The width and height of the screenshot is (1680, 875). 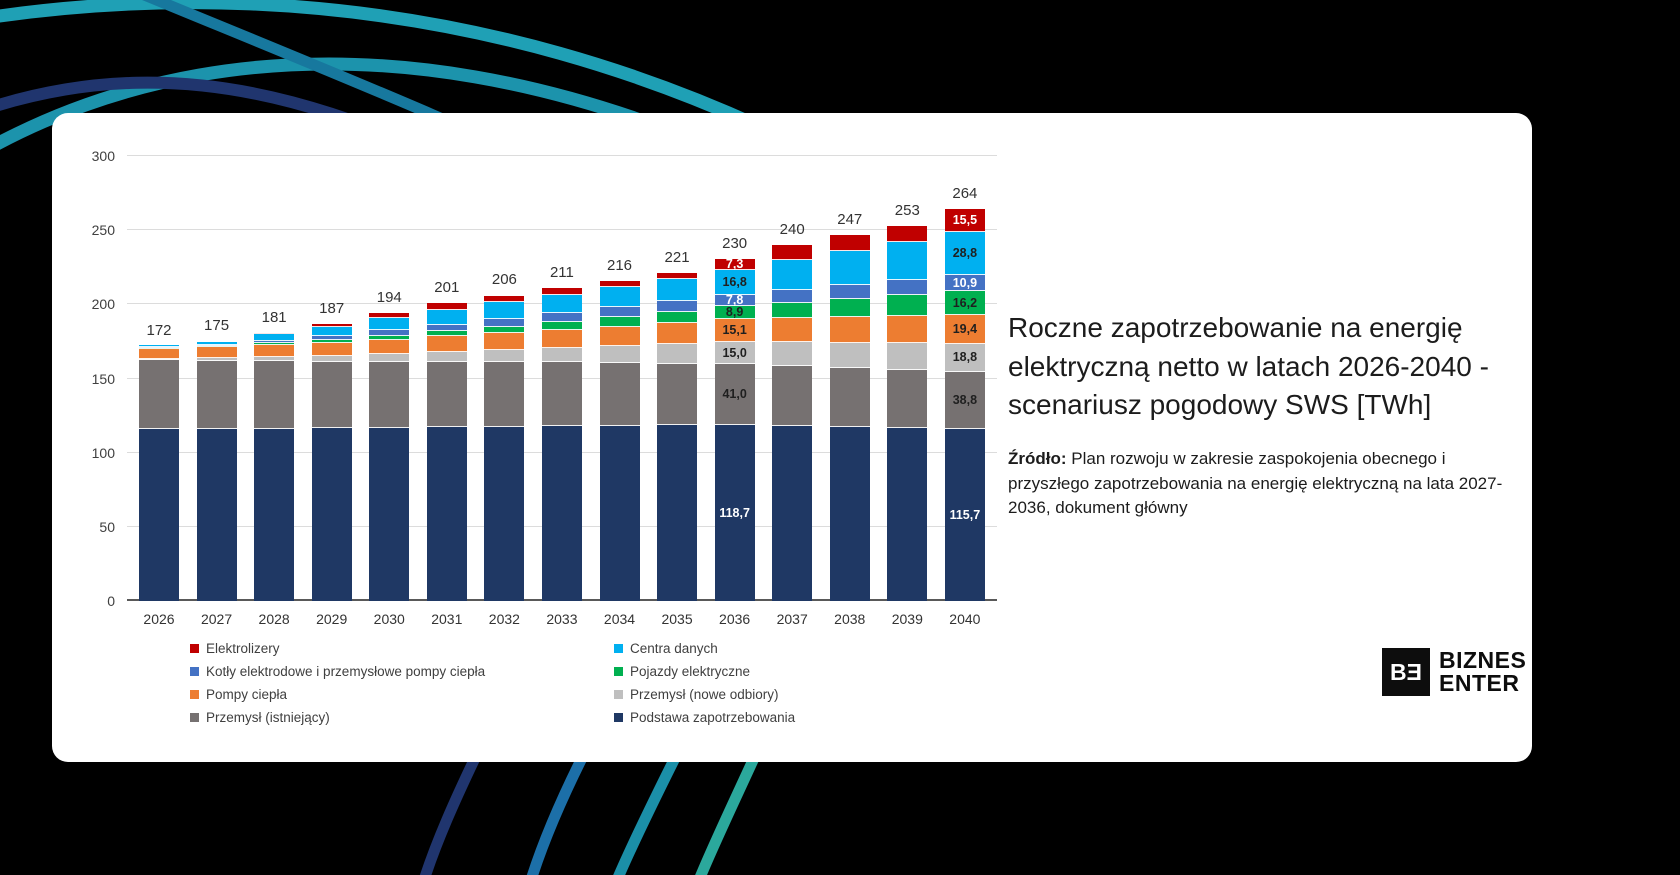 What do you see at coordinates (734, 299) in the screenshot?
I see `segment-value-label: 7,8` at bounding box center [734, 299].